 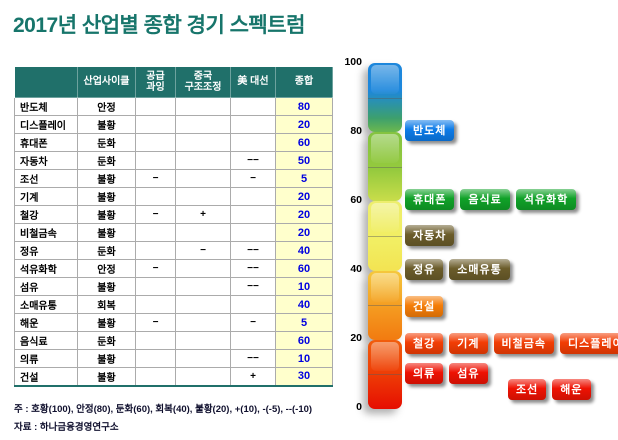 I want to click on table-row: 기계 불황 20, so click(x=173, y=196).